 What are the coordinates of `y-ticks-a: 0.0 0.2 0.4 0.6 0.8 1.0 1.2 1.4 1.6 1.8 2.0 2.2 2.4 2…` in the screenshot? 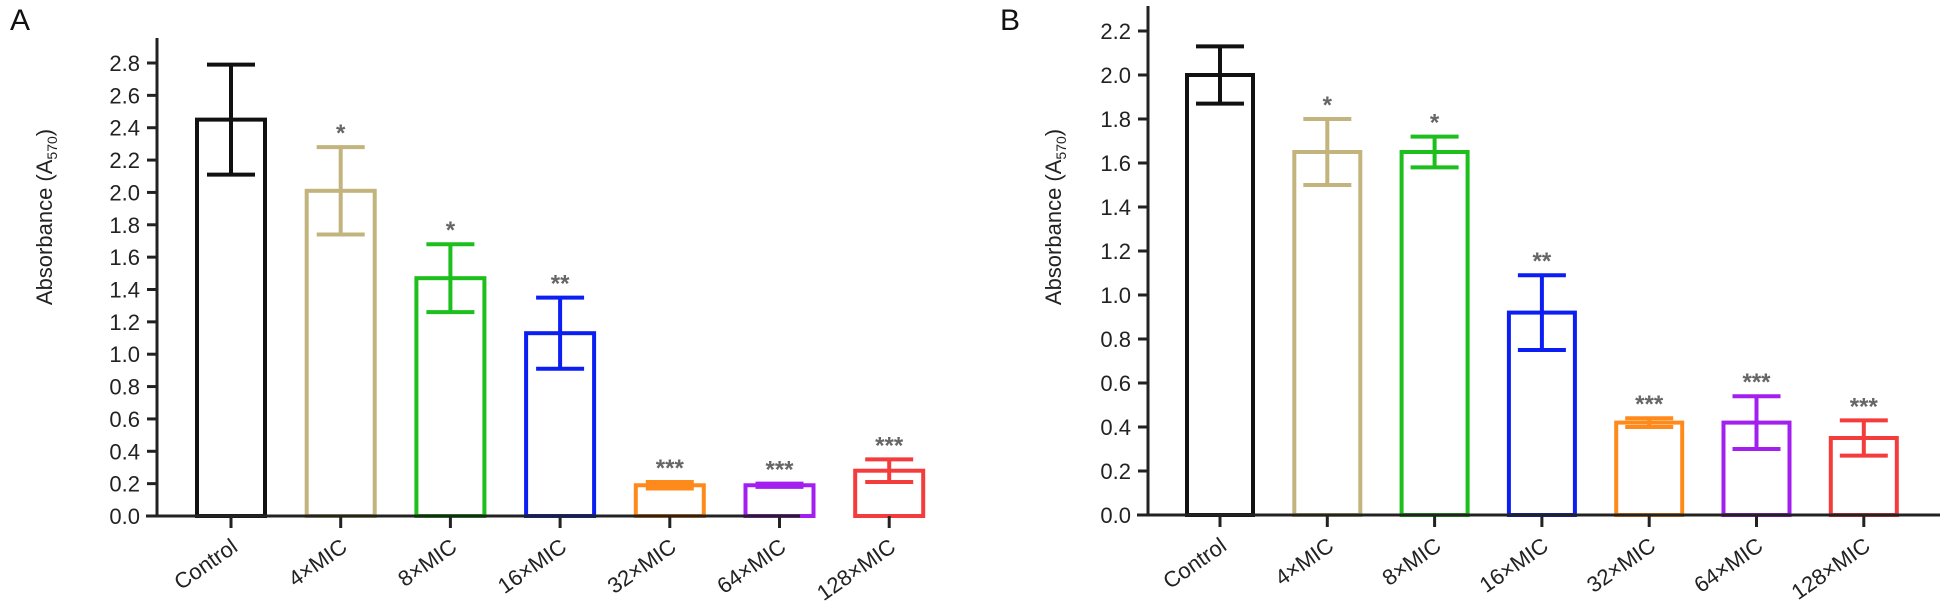 It's located at (133, 290).